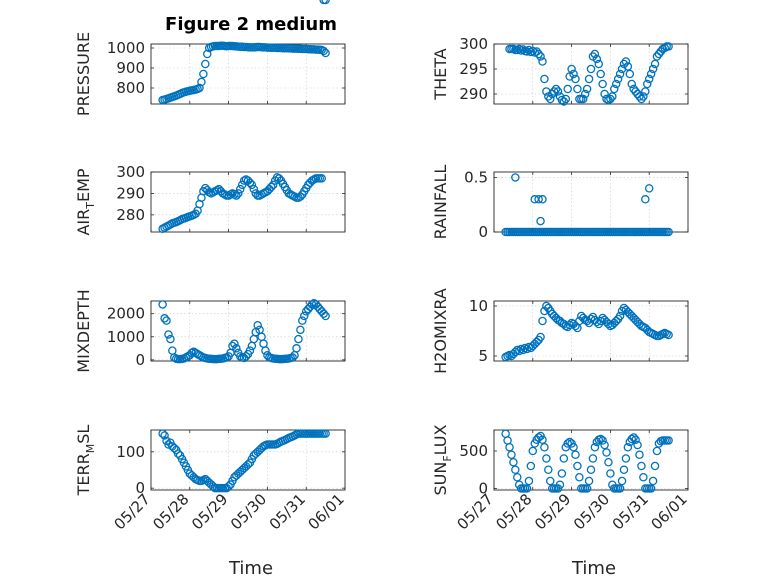  Describe the element at coordinates (560, 331) in the screenshot. I see `subplot-6: 5 10 H2OMIXRA` at that location.